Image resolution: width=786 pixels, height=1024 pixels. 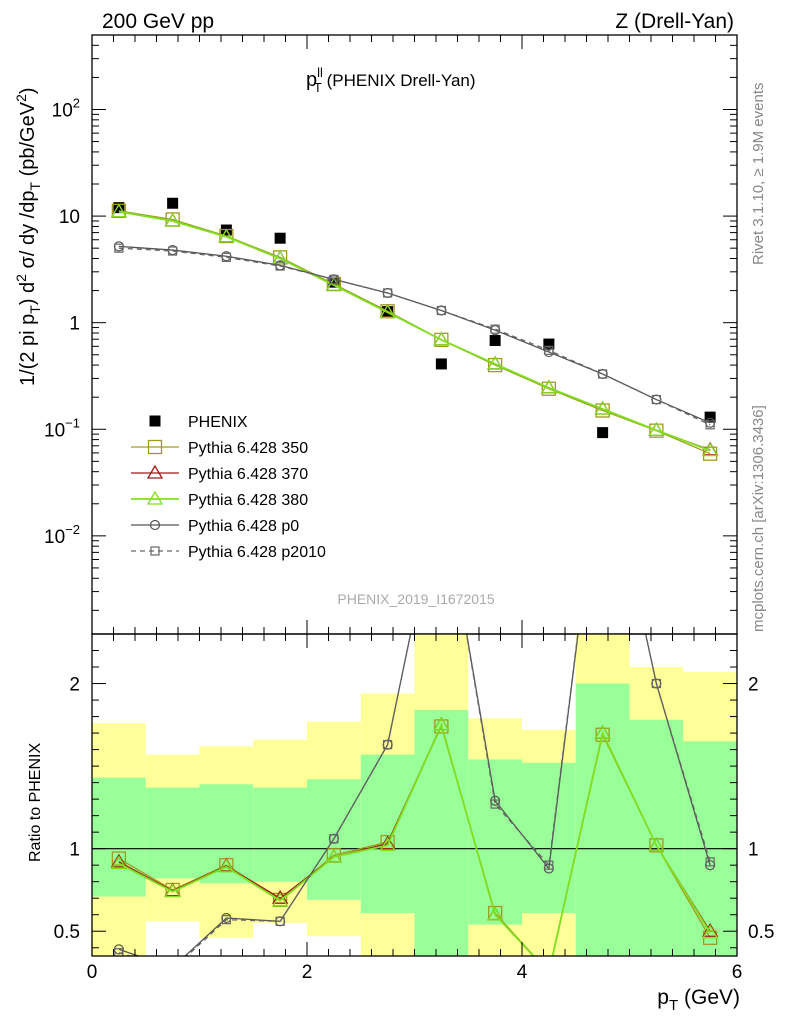 I want to click on legend-label: Pythia 6.428 p2010, so click(x=257, y=552).